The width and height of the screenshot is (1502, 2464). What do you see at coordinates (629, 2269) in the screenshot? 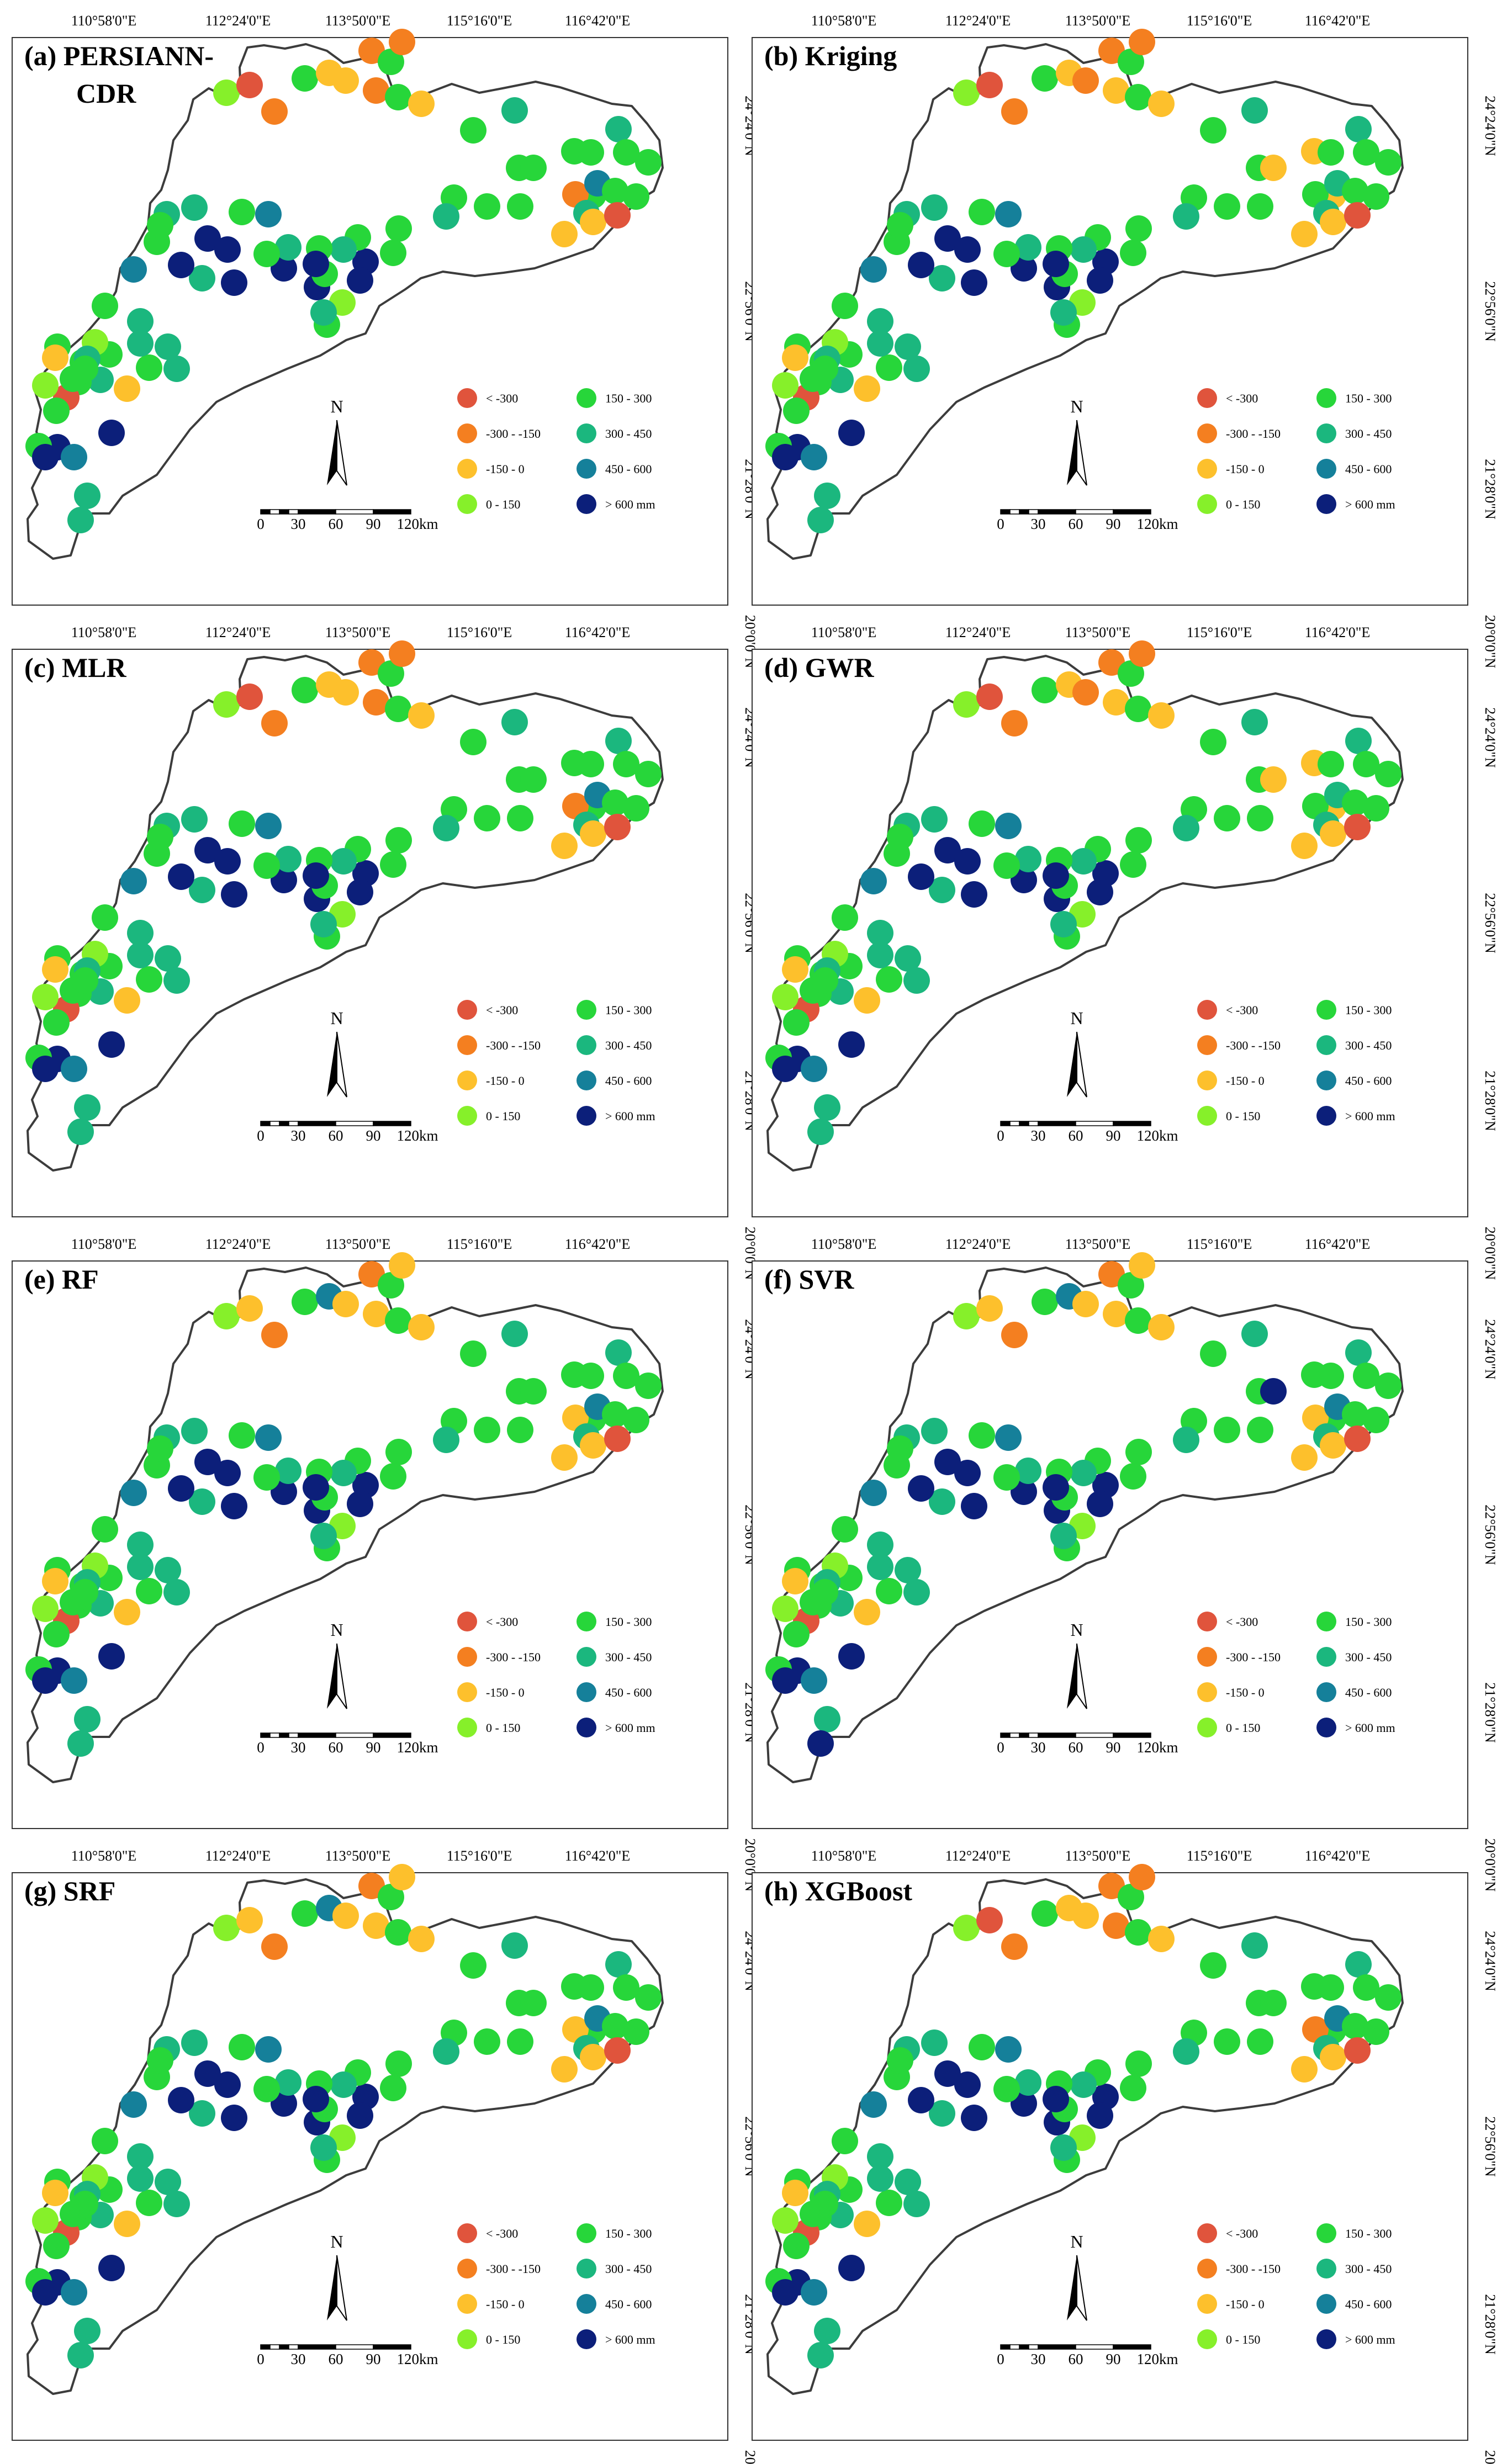
I see `legend-label: 300 - 450` at bounding box center [629, 2269].